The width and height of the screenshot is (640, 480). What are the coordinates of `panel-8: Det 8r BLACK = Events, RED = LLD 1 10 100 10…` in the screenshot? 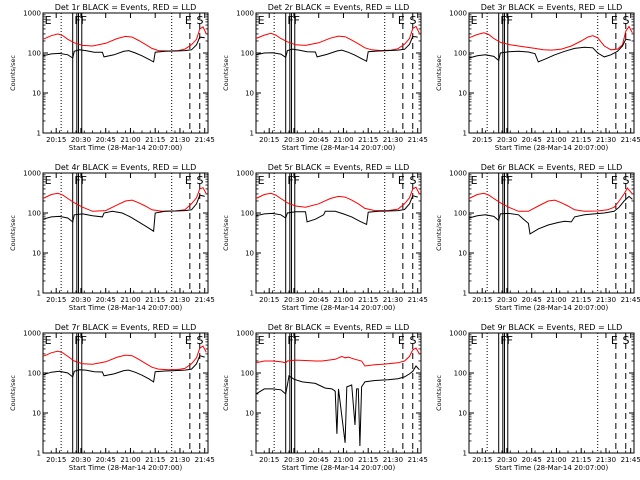 It's located at (325, 397).